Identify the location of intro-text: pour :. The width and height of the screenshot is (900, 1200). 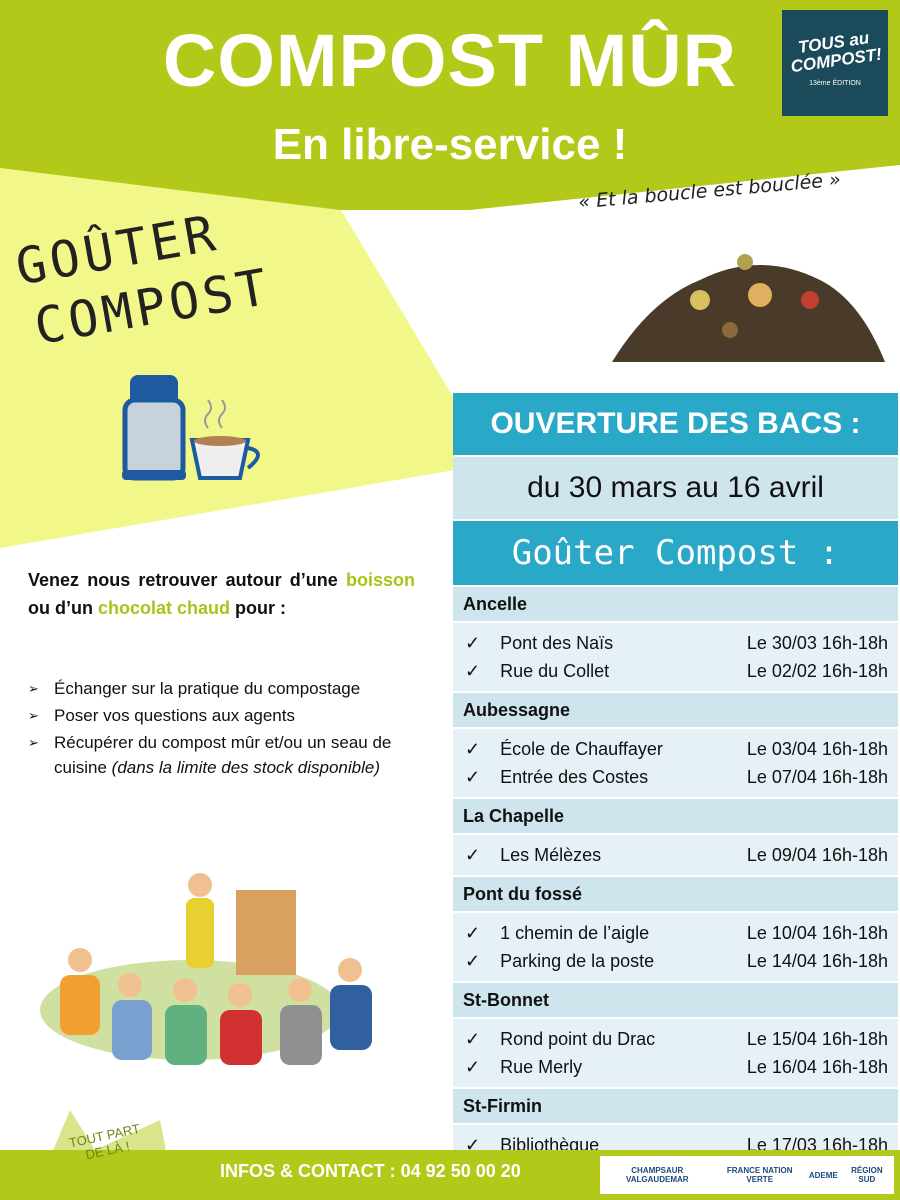
(261, 608).